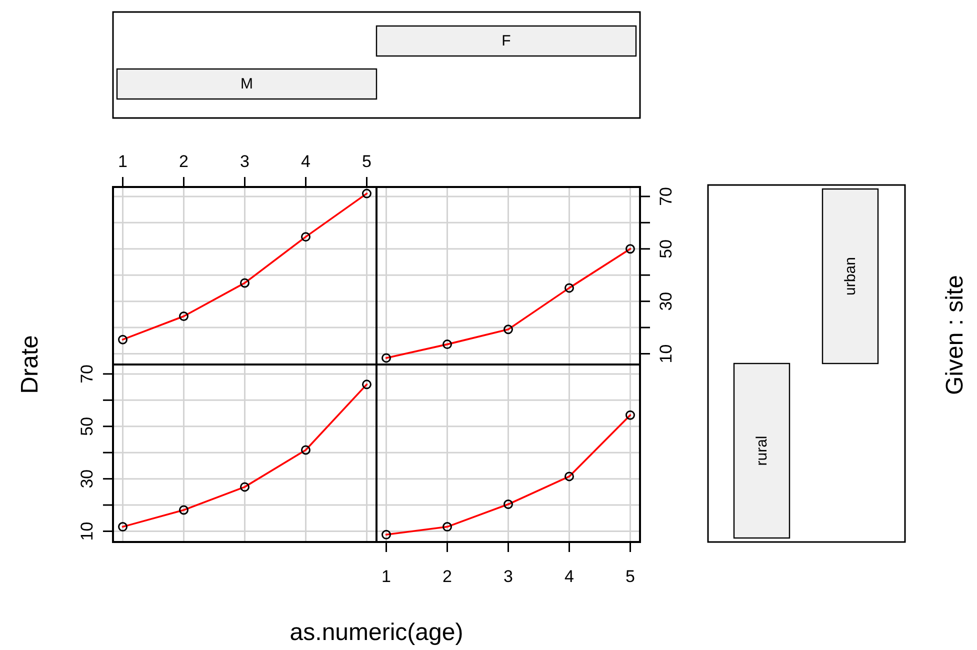 The width and height of the screenshot is (977, 650). I want to click on category-label: F, so click(506, 41).